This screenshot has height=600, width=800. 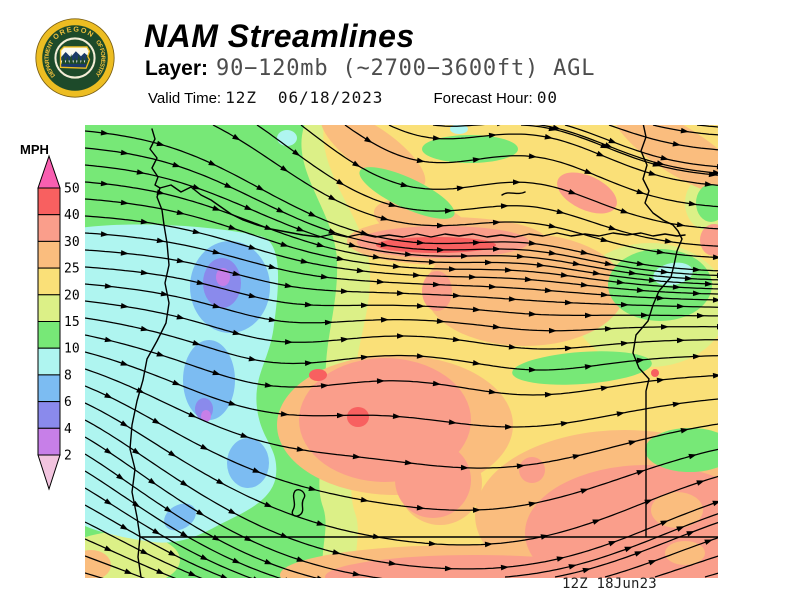 What do you see at coordinates (657, 331) in the screenshot?
I see `border-path` at bounding box center [657, 331].